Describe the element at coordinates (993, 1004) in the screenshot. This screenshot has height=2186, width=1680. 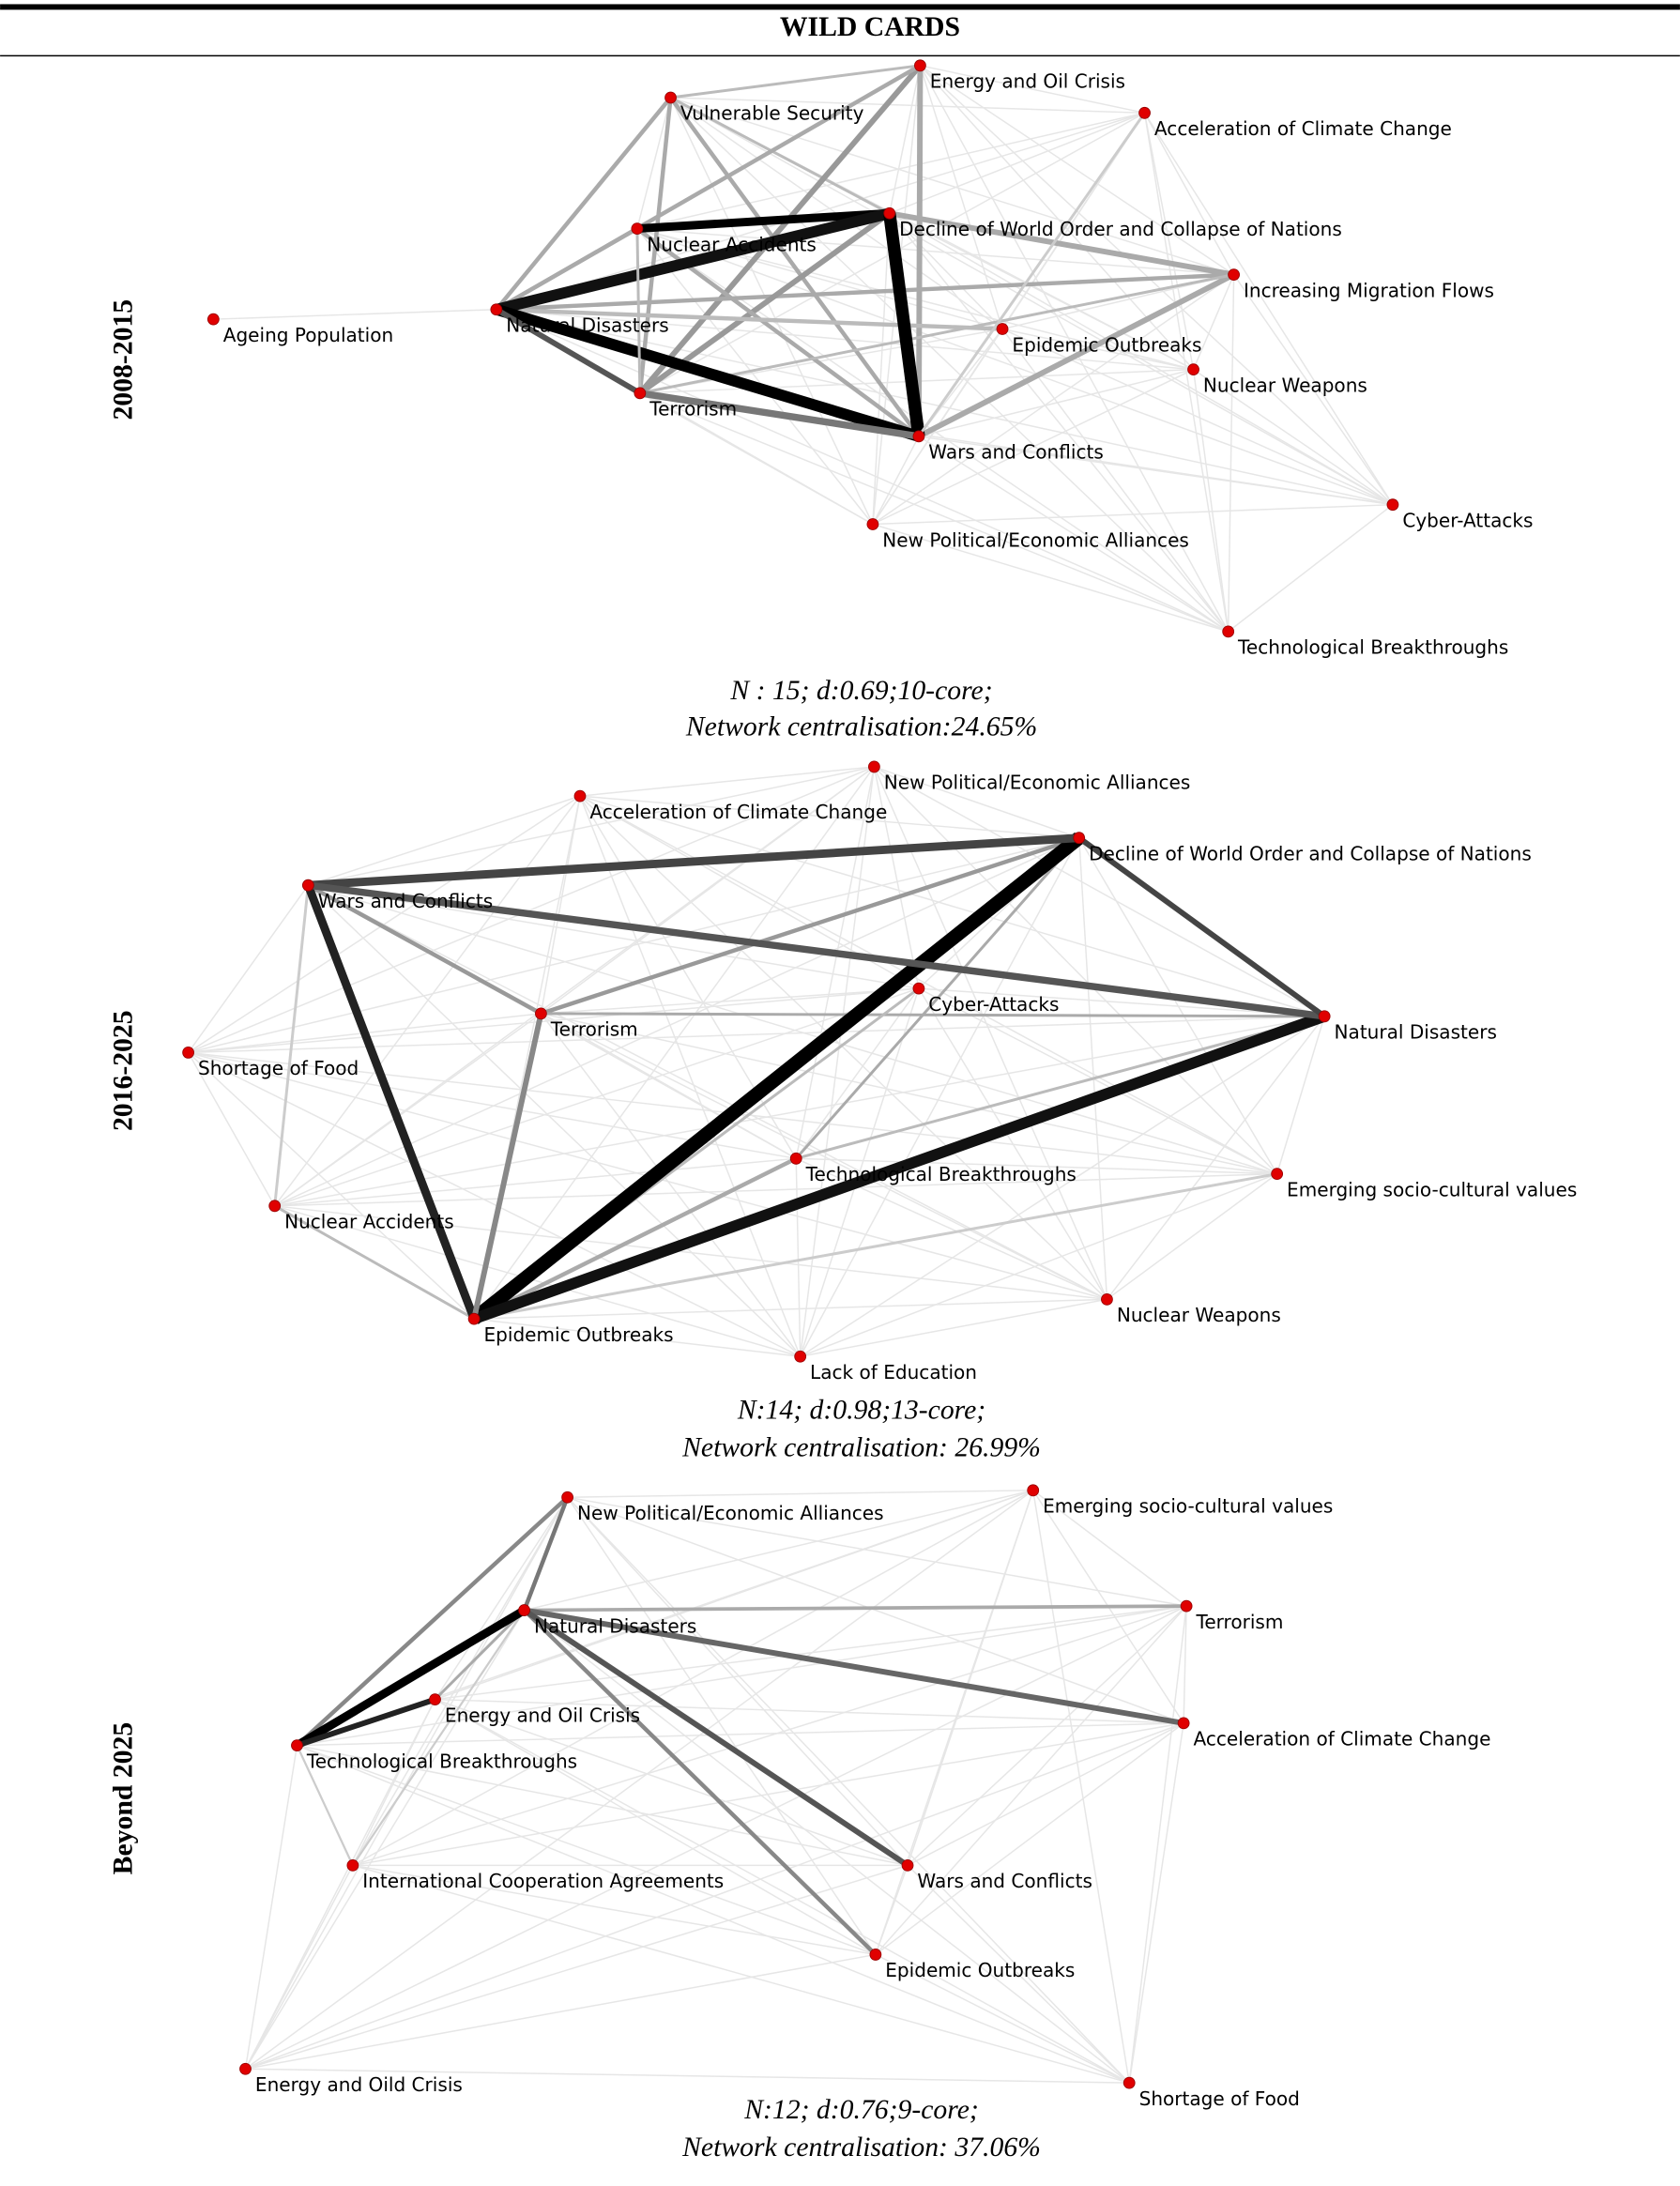
I see `node-label: Cyber-Attacks` at that location.